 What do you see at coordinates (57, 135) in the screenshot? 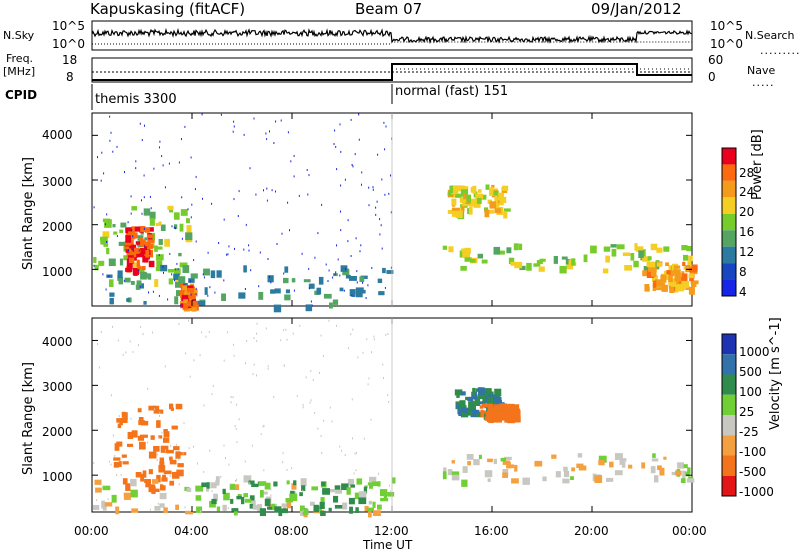
I see `power-ytick-4000: 4000` at bounding box center [57, 135].